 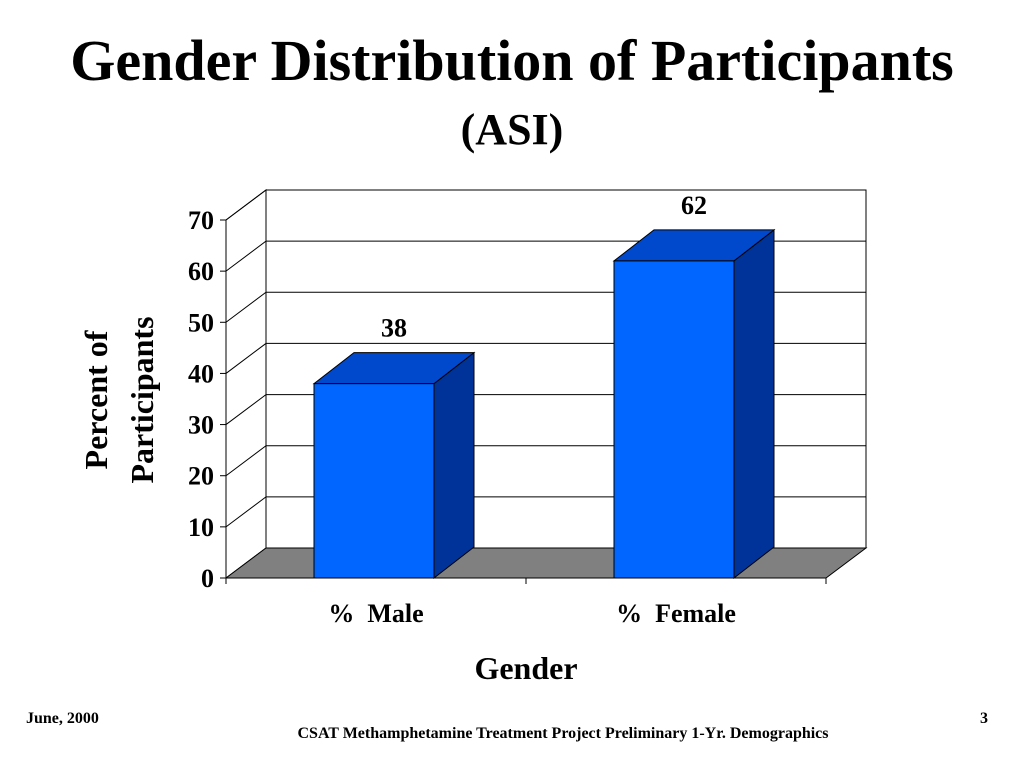 I want to click on y-tick-label: 70, so click(x=201, y=220).